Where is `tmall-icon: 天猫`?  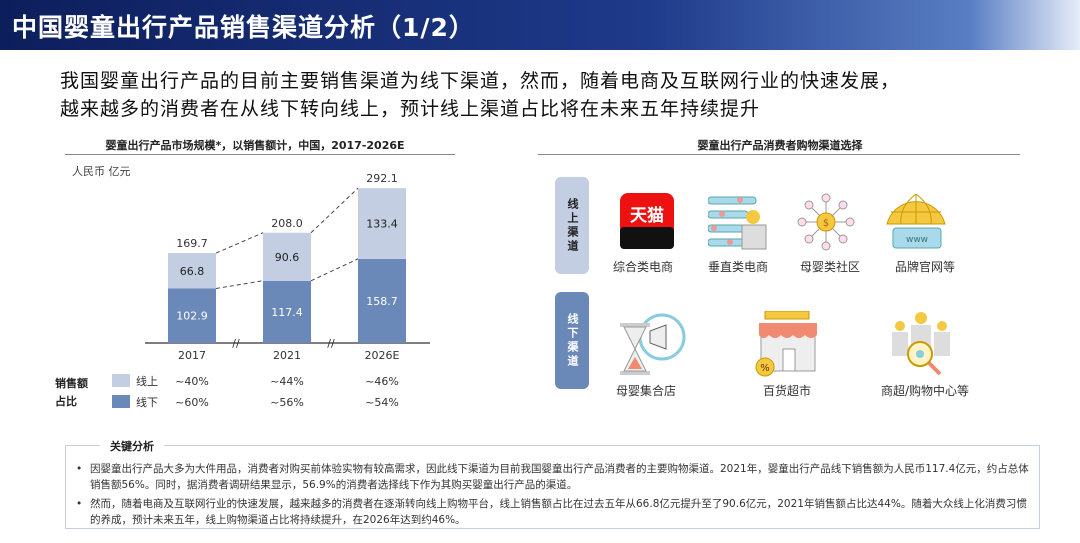 tmall-icon: 天猫 is located at coordinates (647, 221).